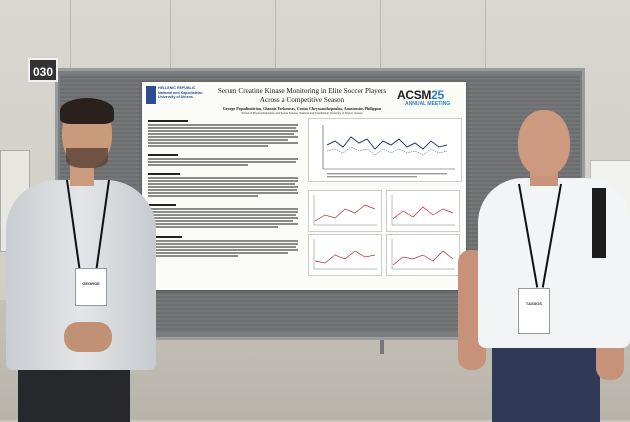 This screenshot has width=630, height=422. What do you see at coordinates (384, 235) in the screenshot?
I see `poster-figure-grid` at bounding box center [384, 235].